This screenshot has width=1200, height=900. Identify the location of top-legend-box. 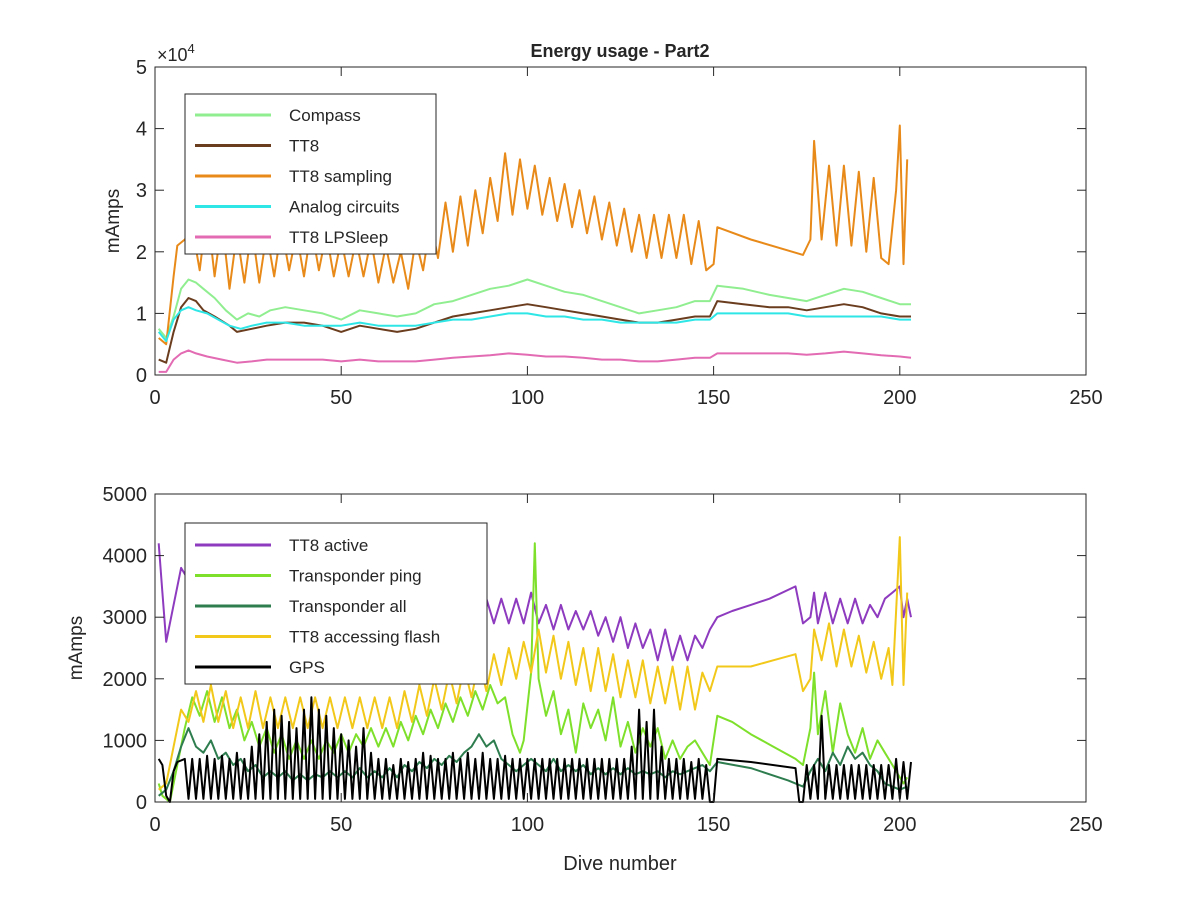
(310, 174).